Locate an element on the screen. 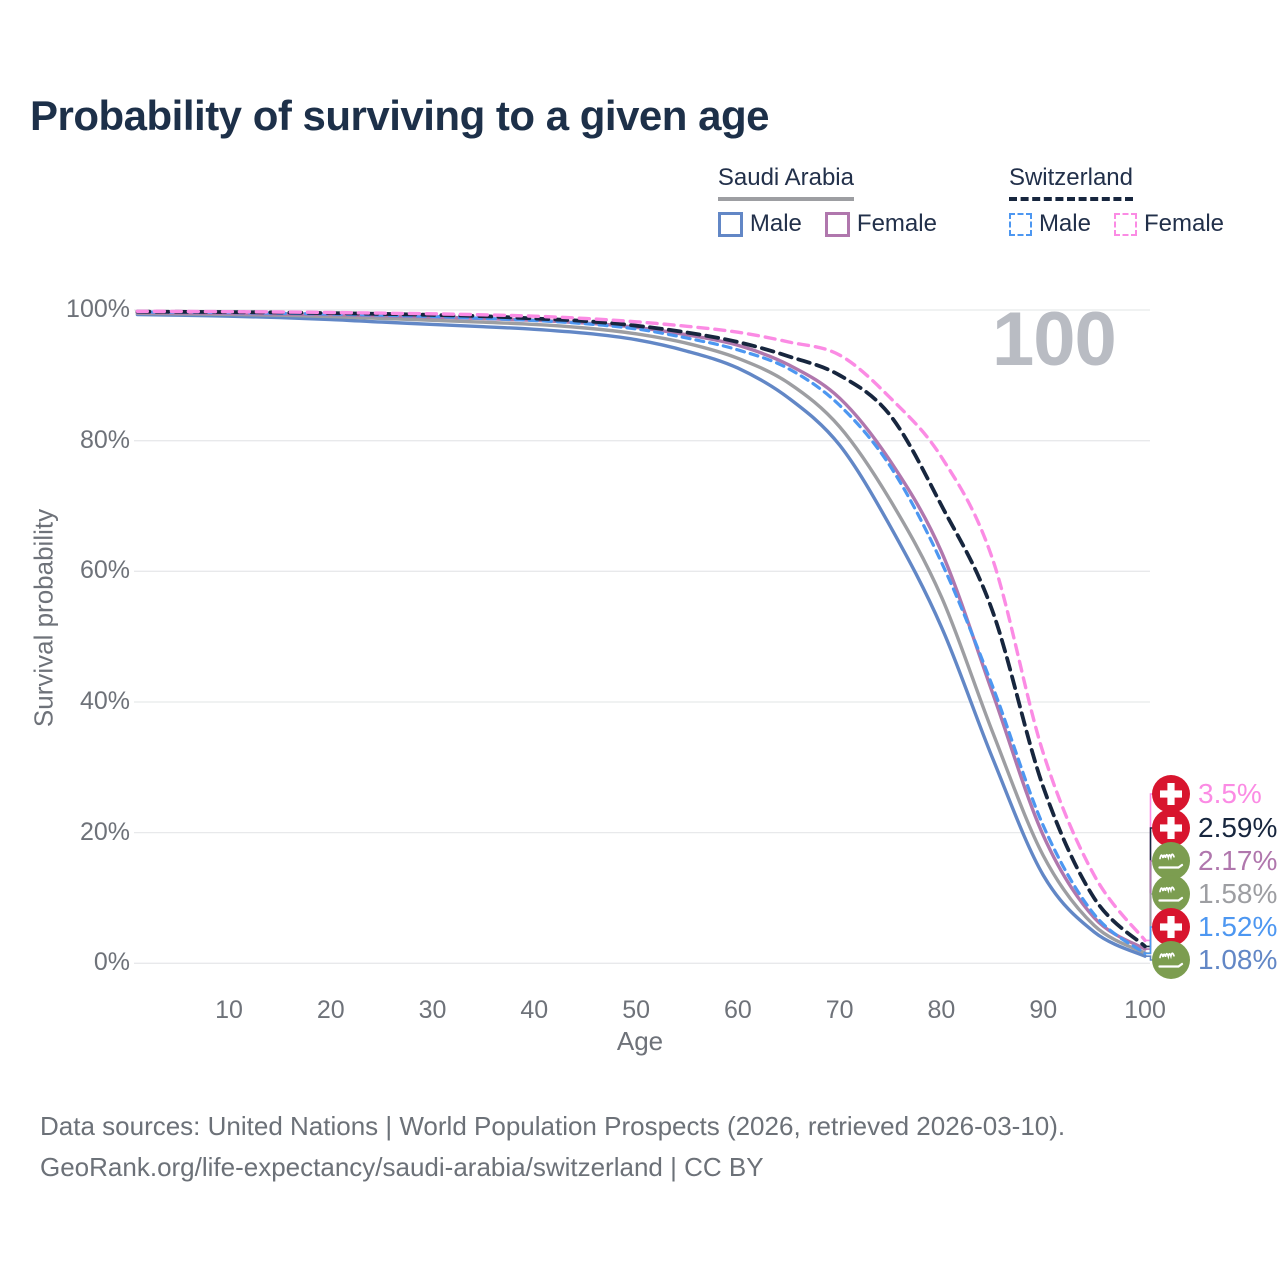 The image size is (1280, 1280). end-label-saudi-male: 1.08% is located at coordinates (1214, 960).